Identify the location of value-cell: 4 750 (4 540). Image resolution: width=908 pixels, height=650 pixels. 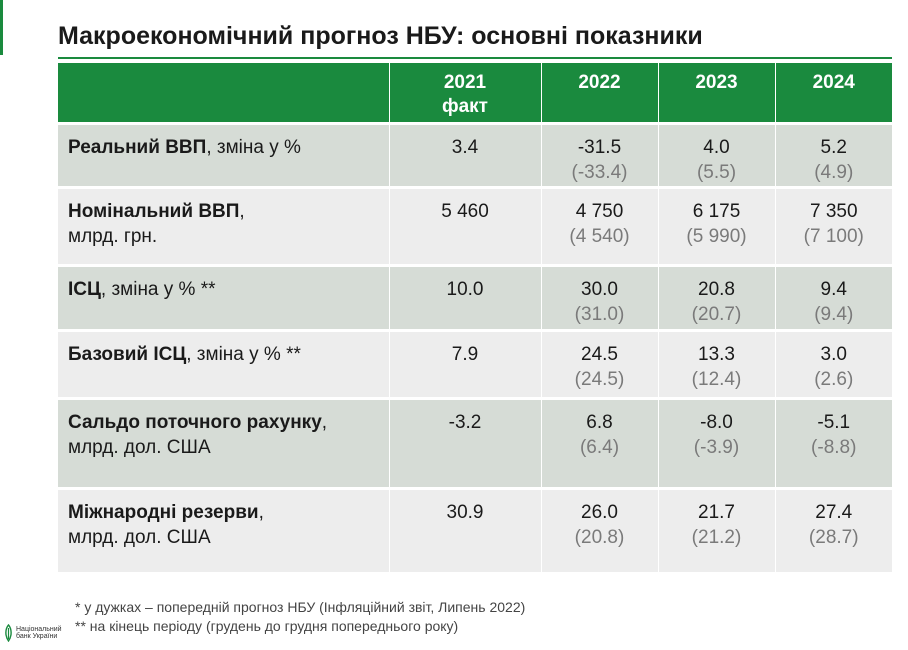
(599, 225).